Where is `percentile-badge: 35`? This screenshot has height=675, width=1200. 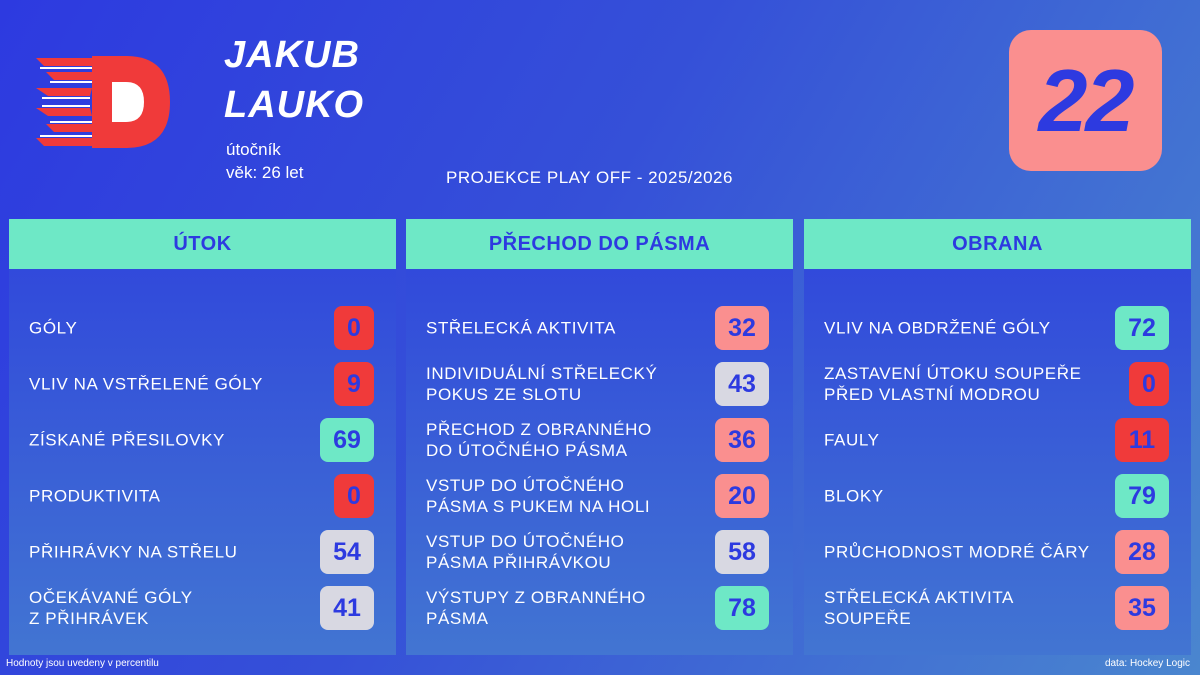 percentile-badge: 35 is located at coordinates (1142, 608).